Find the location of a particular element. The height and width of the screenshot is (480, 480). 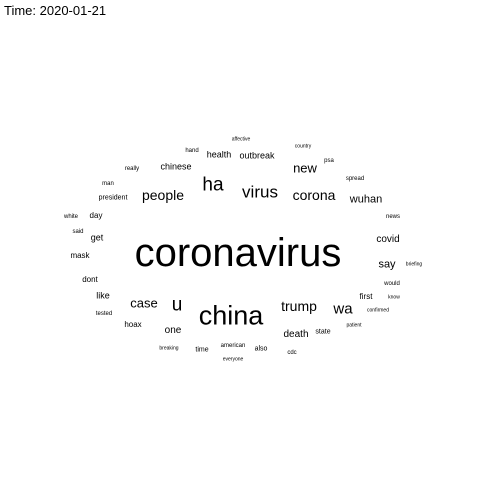

word-said: said is located at coordinates (78, 232).